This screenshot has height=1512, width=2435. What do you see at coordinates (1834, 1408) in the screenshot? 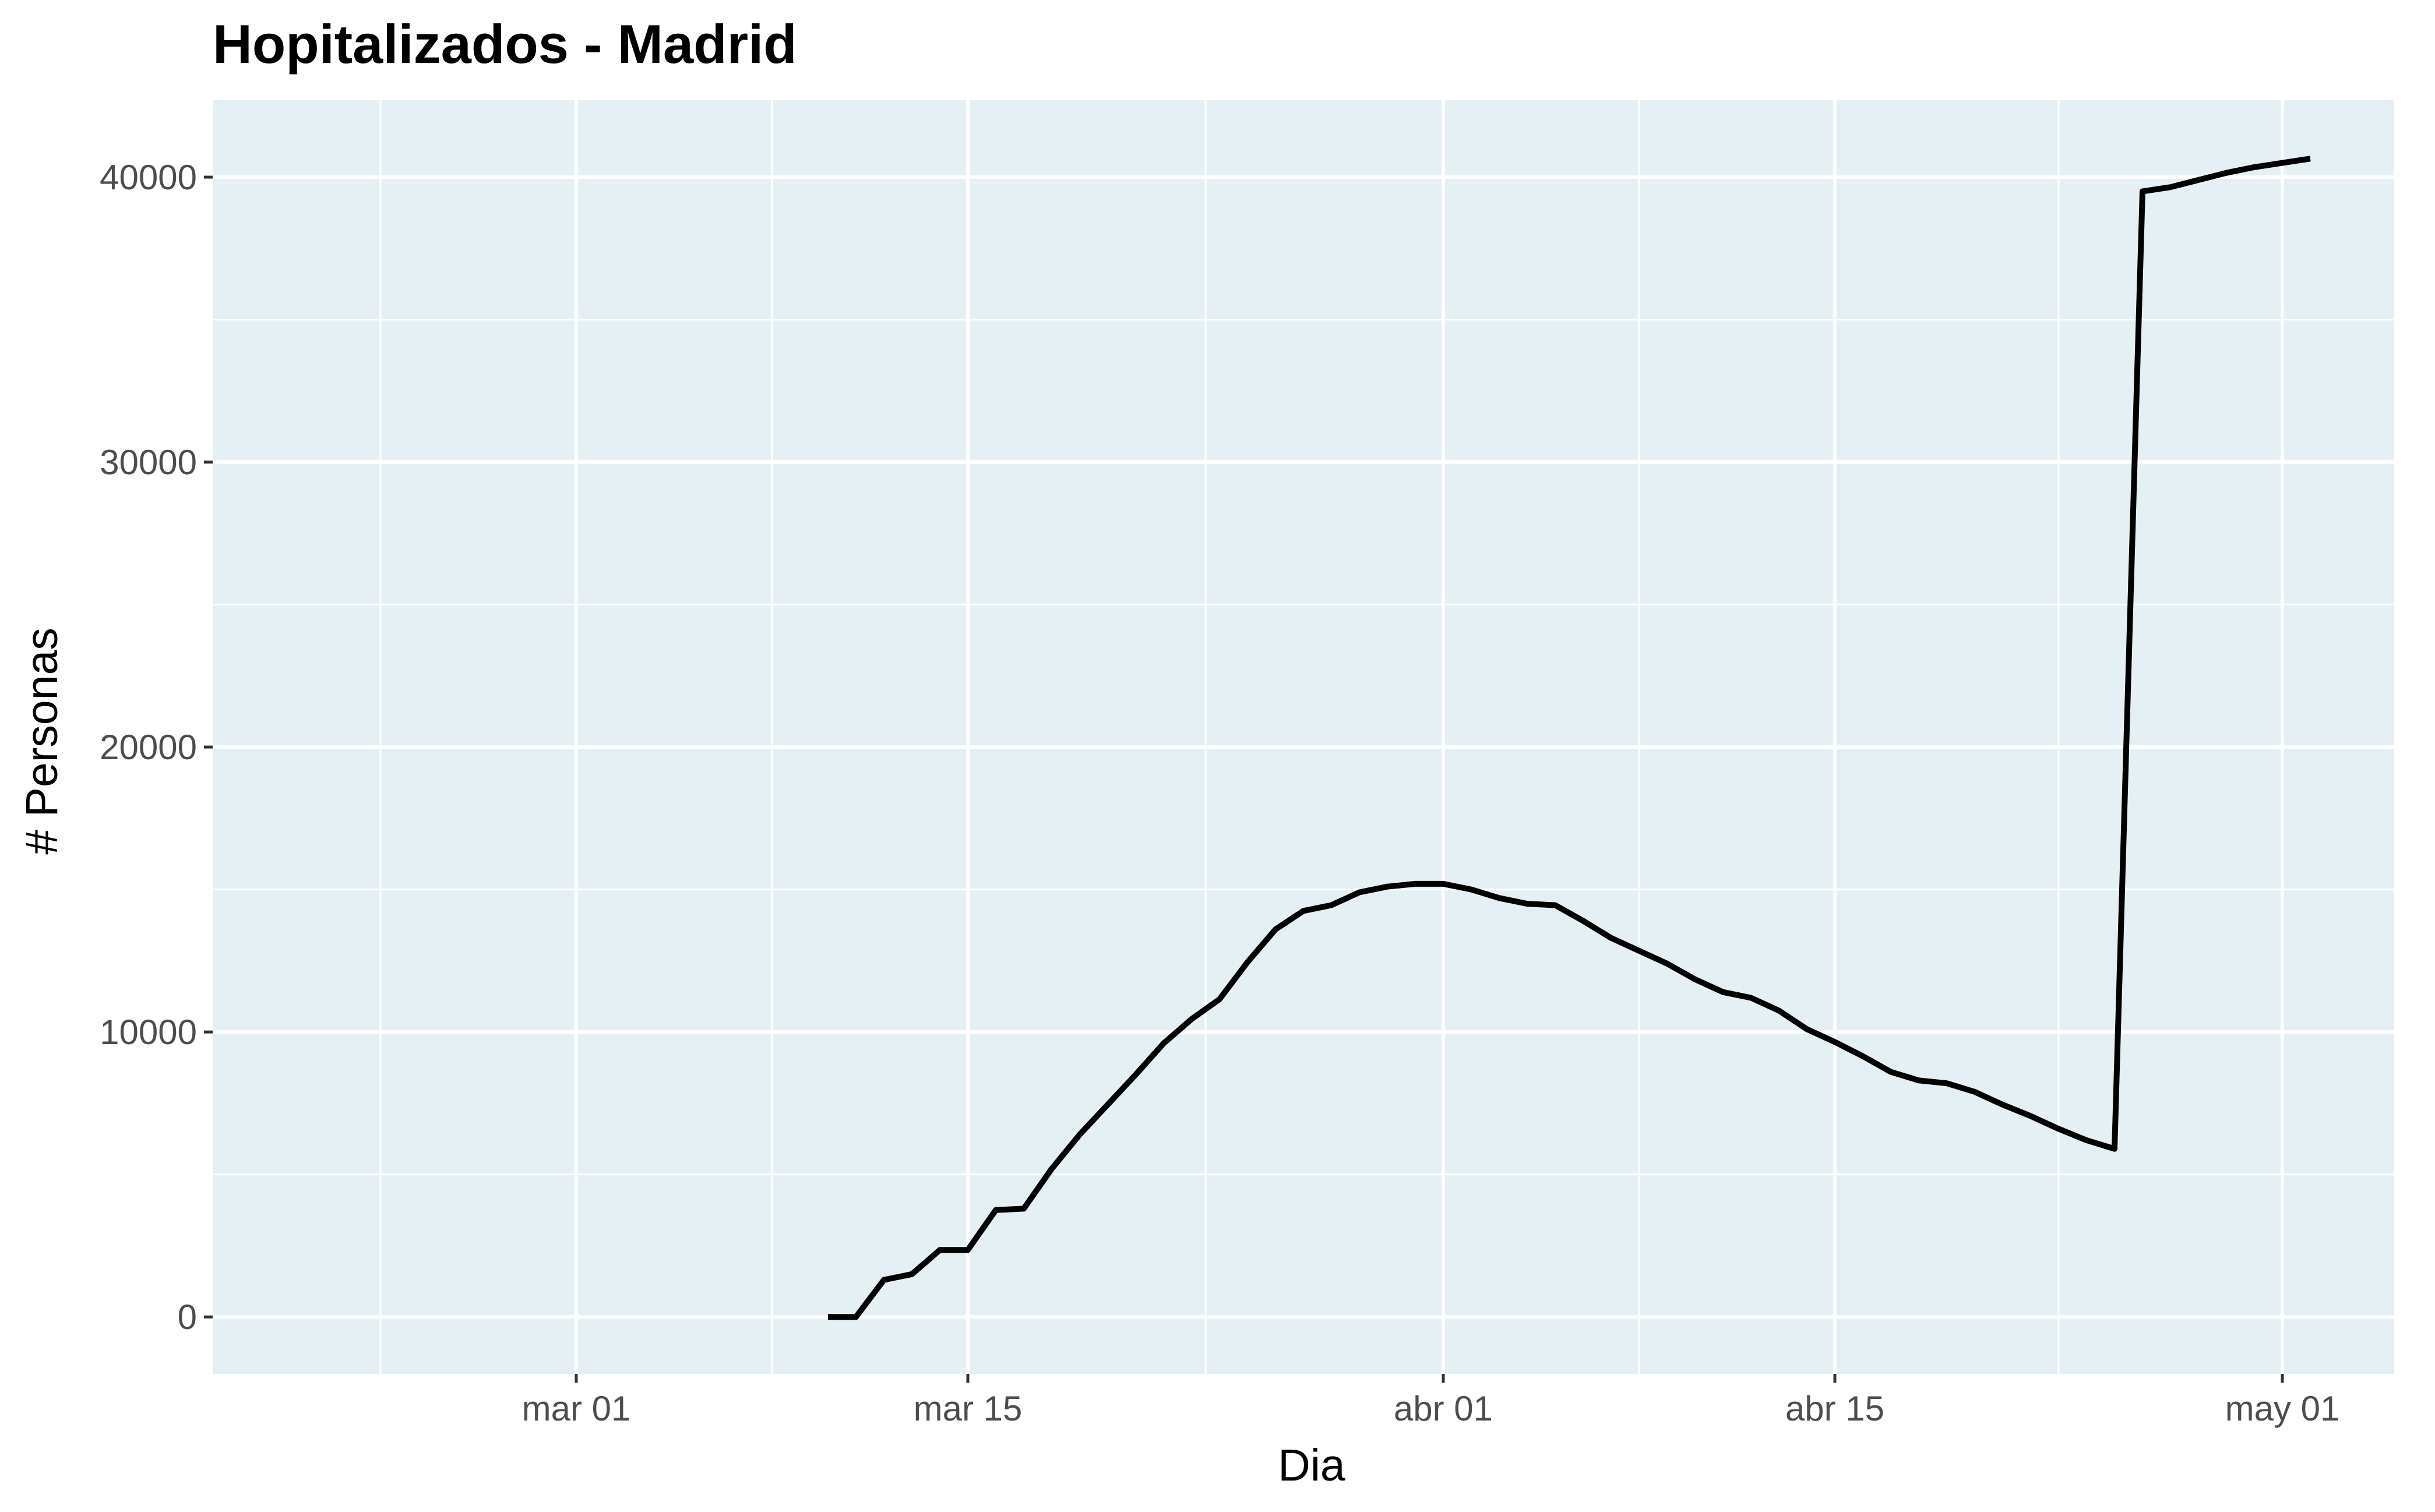
I see `x-tick-label: abr 15` at bounding box center [1834, 1408].